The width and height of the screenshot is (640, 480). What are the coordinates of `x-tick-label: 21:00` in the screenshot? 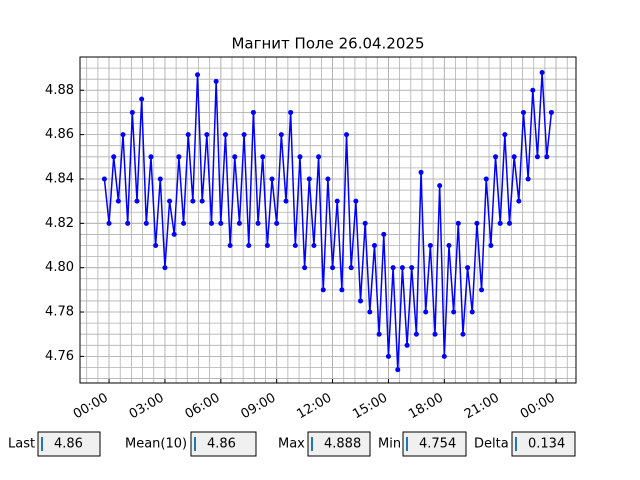 It's located at (482, 407).